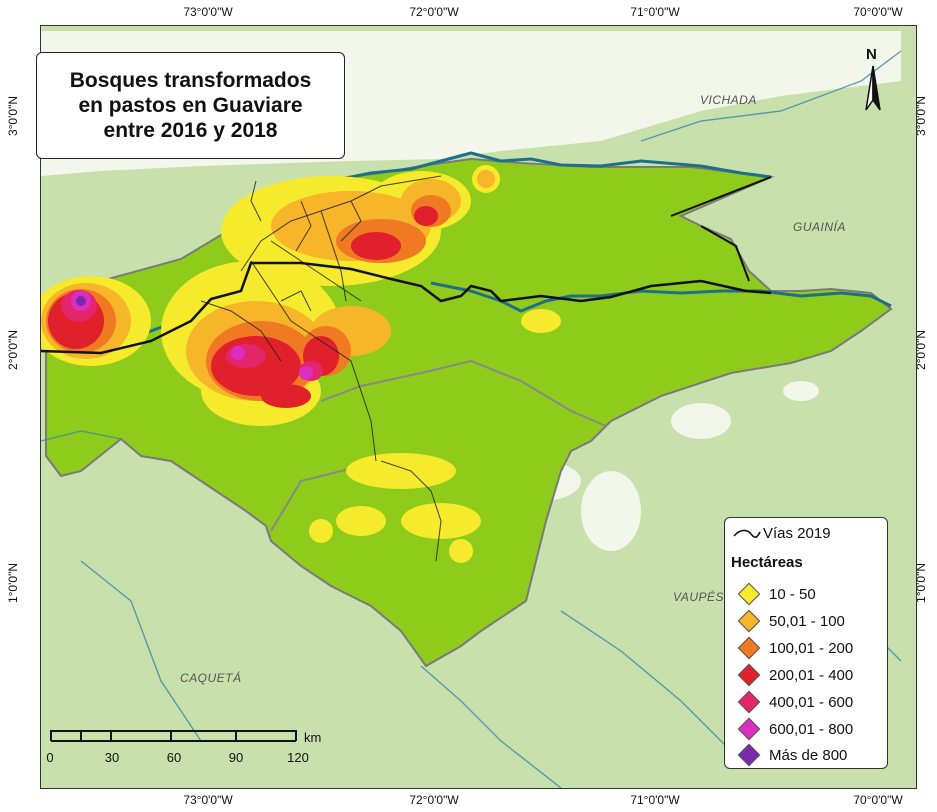  I want to click on legend-class-item: 10 - 50, so click(776, 594).